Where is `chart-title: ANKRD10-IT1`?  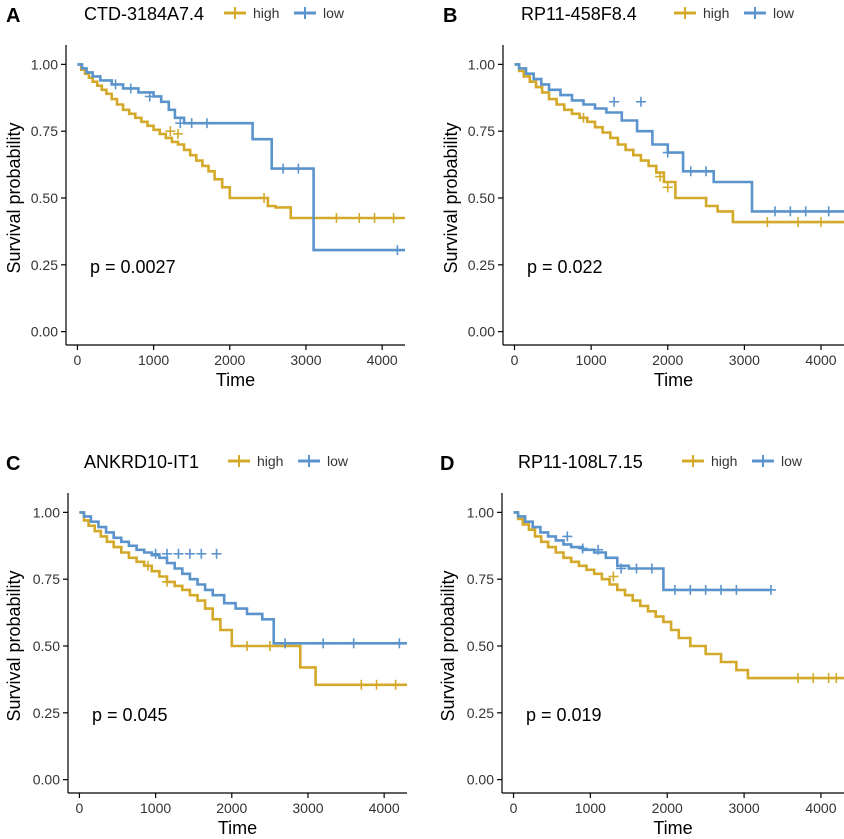 chart-title: ANKRD10-IT1 is located at coordinates (141, 462).